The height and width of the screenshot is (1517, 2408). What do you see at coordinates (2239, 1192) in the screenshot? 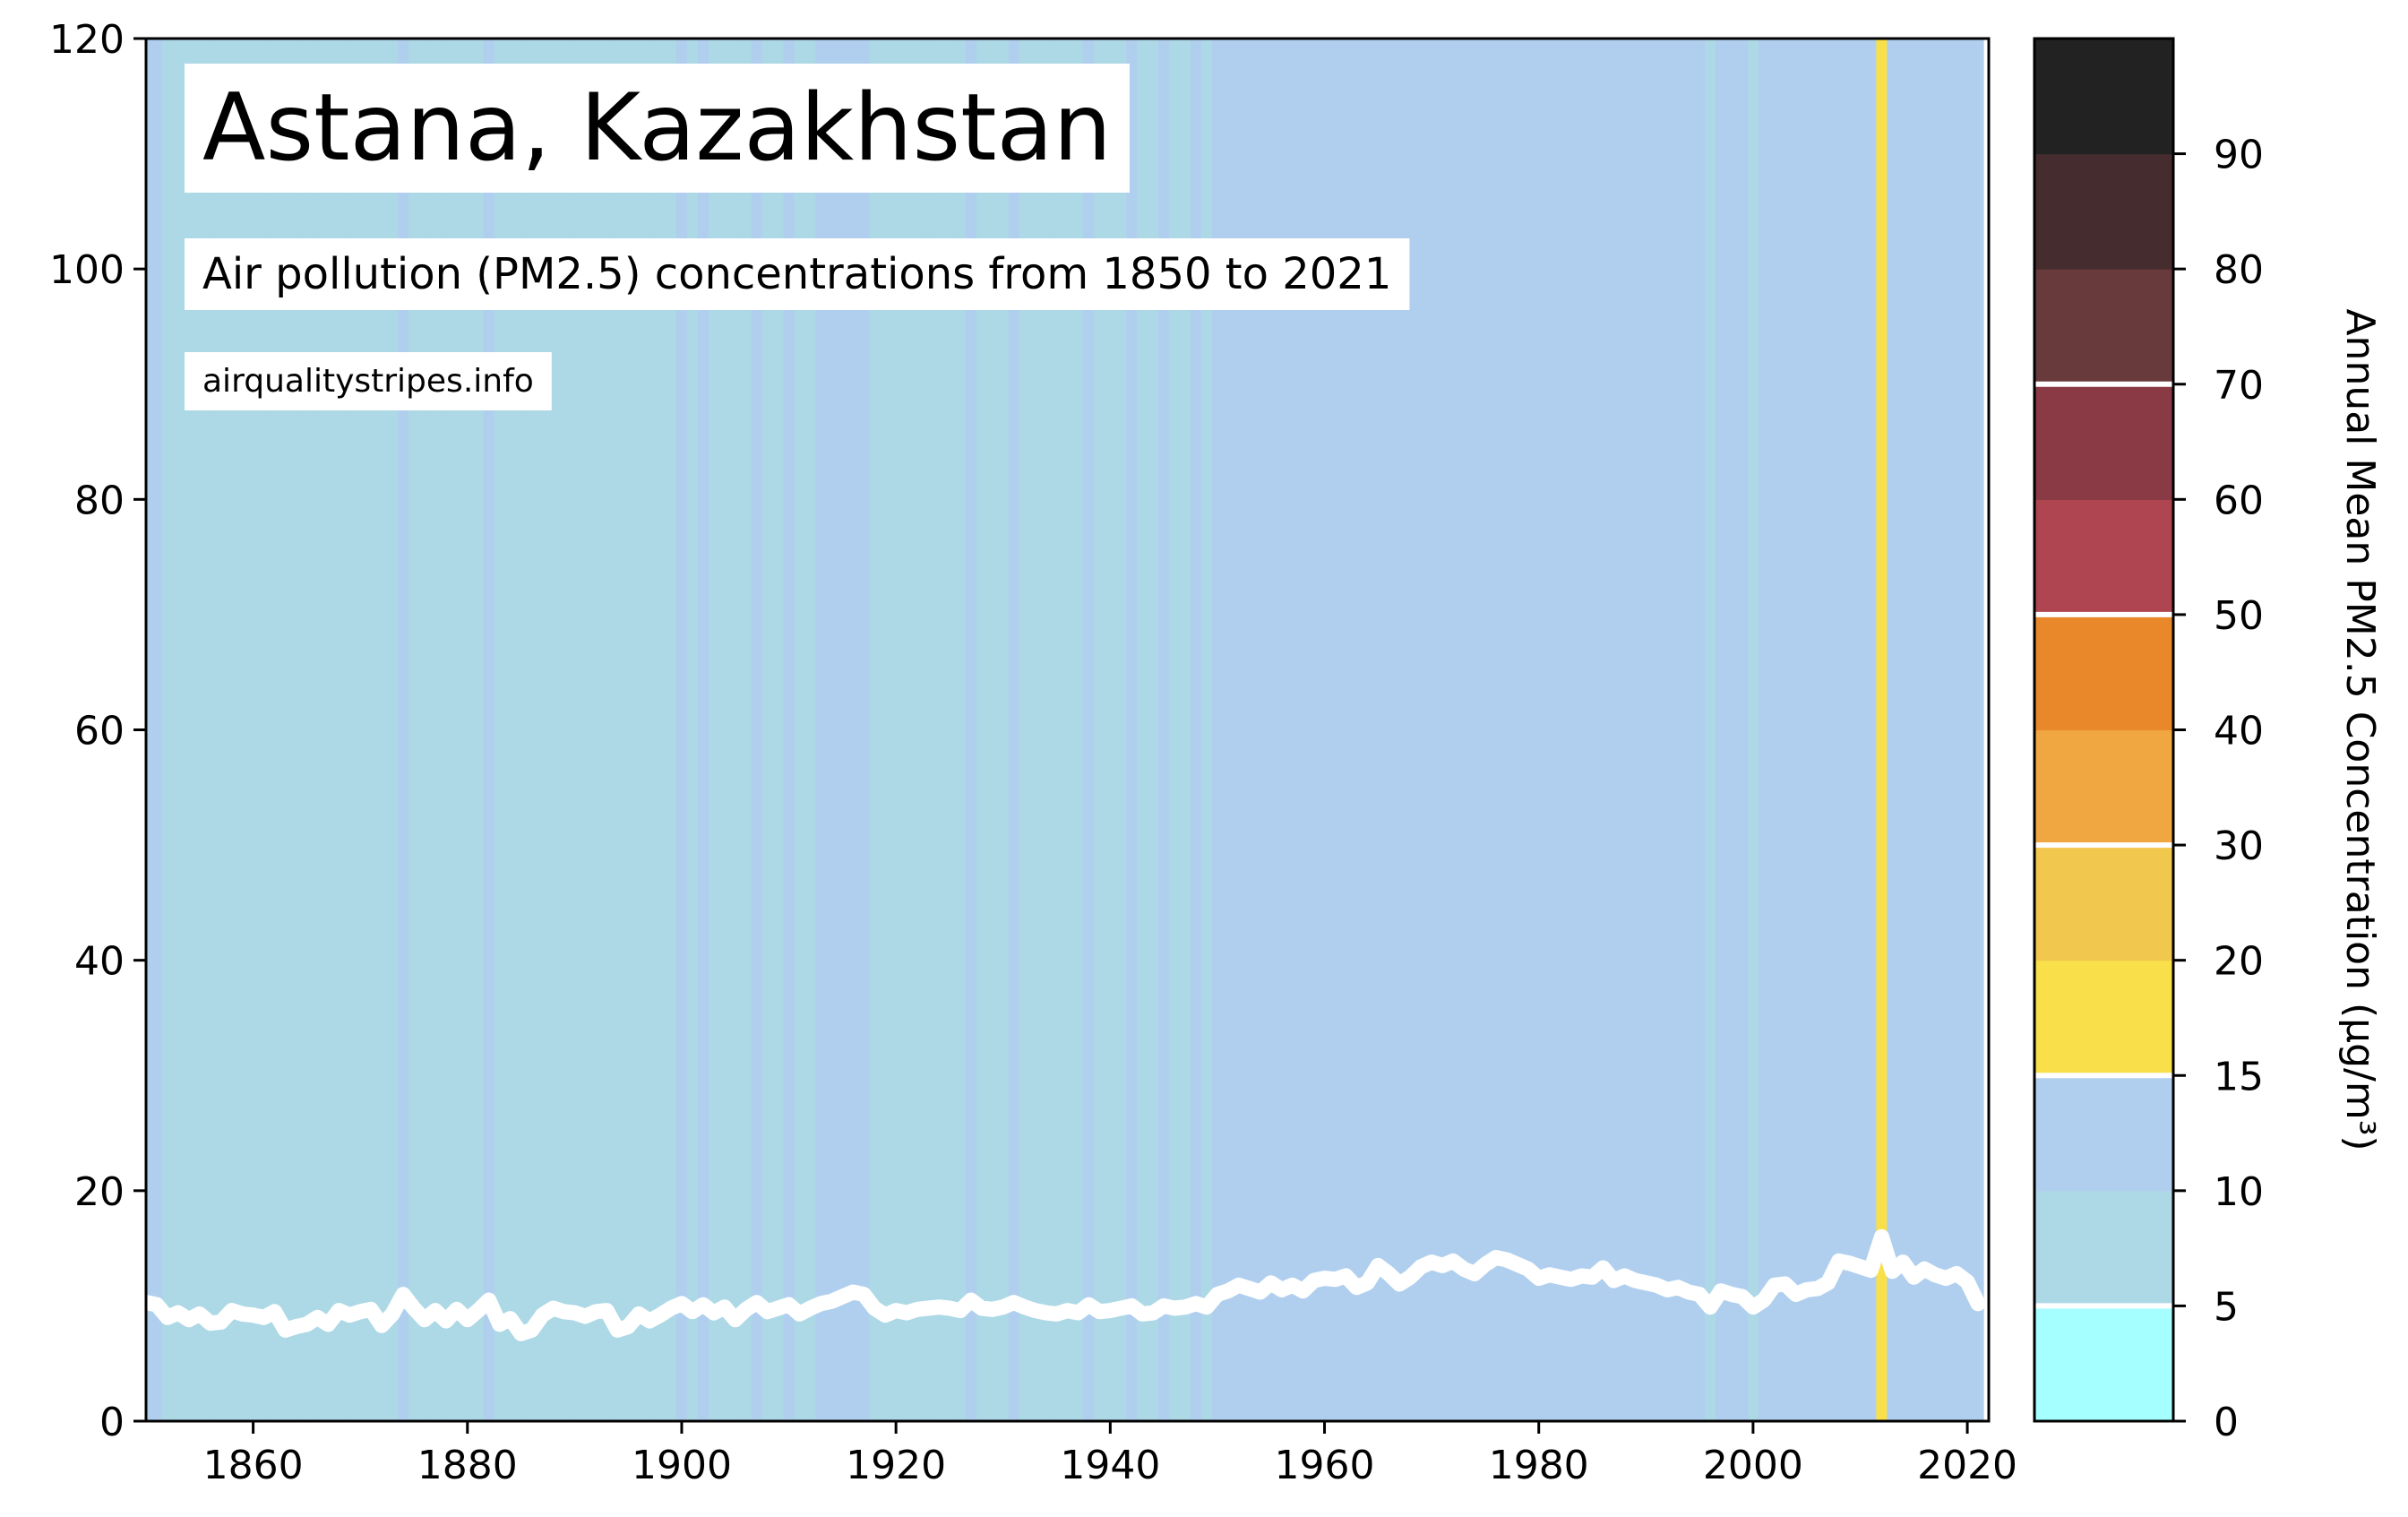
I see `colorbar-tick-label: 10` at bounding box center [2239, 1192].